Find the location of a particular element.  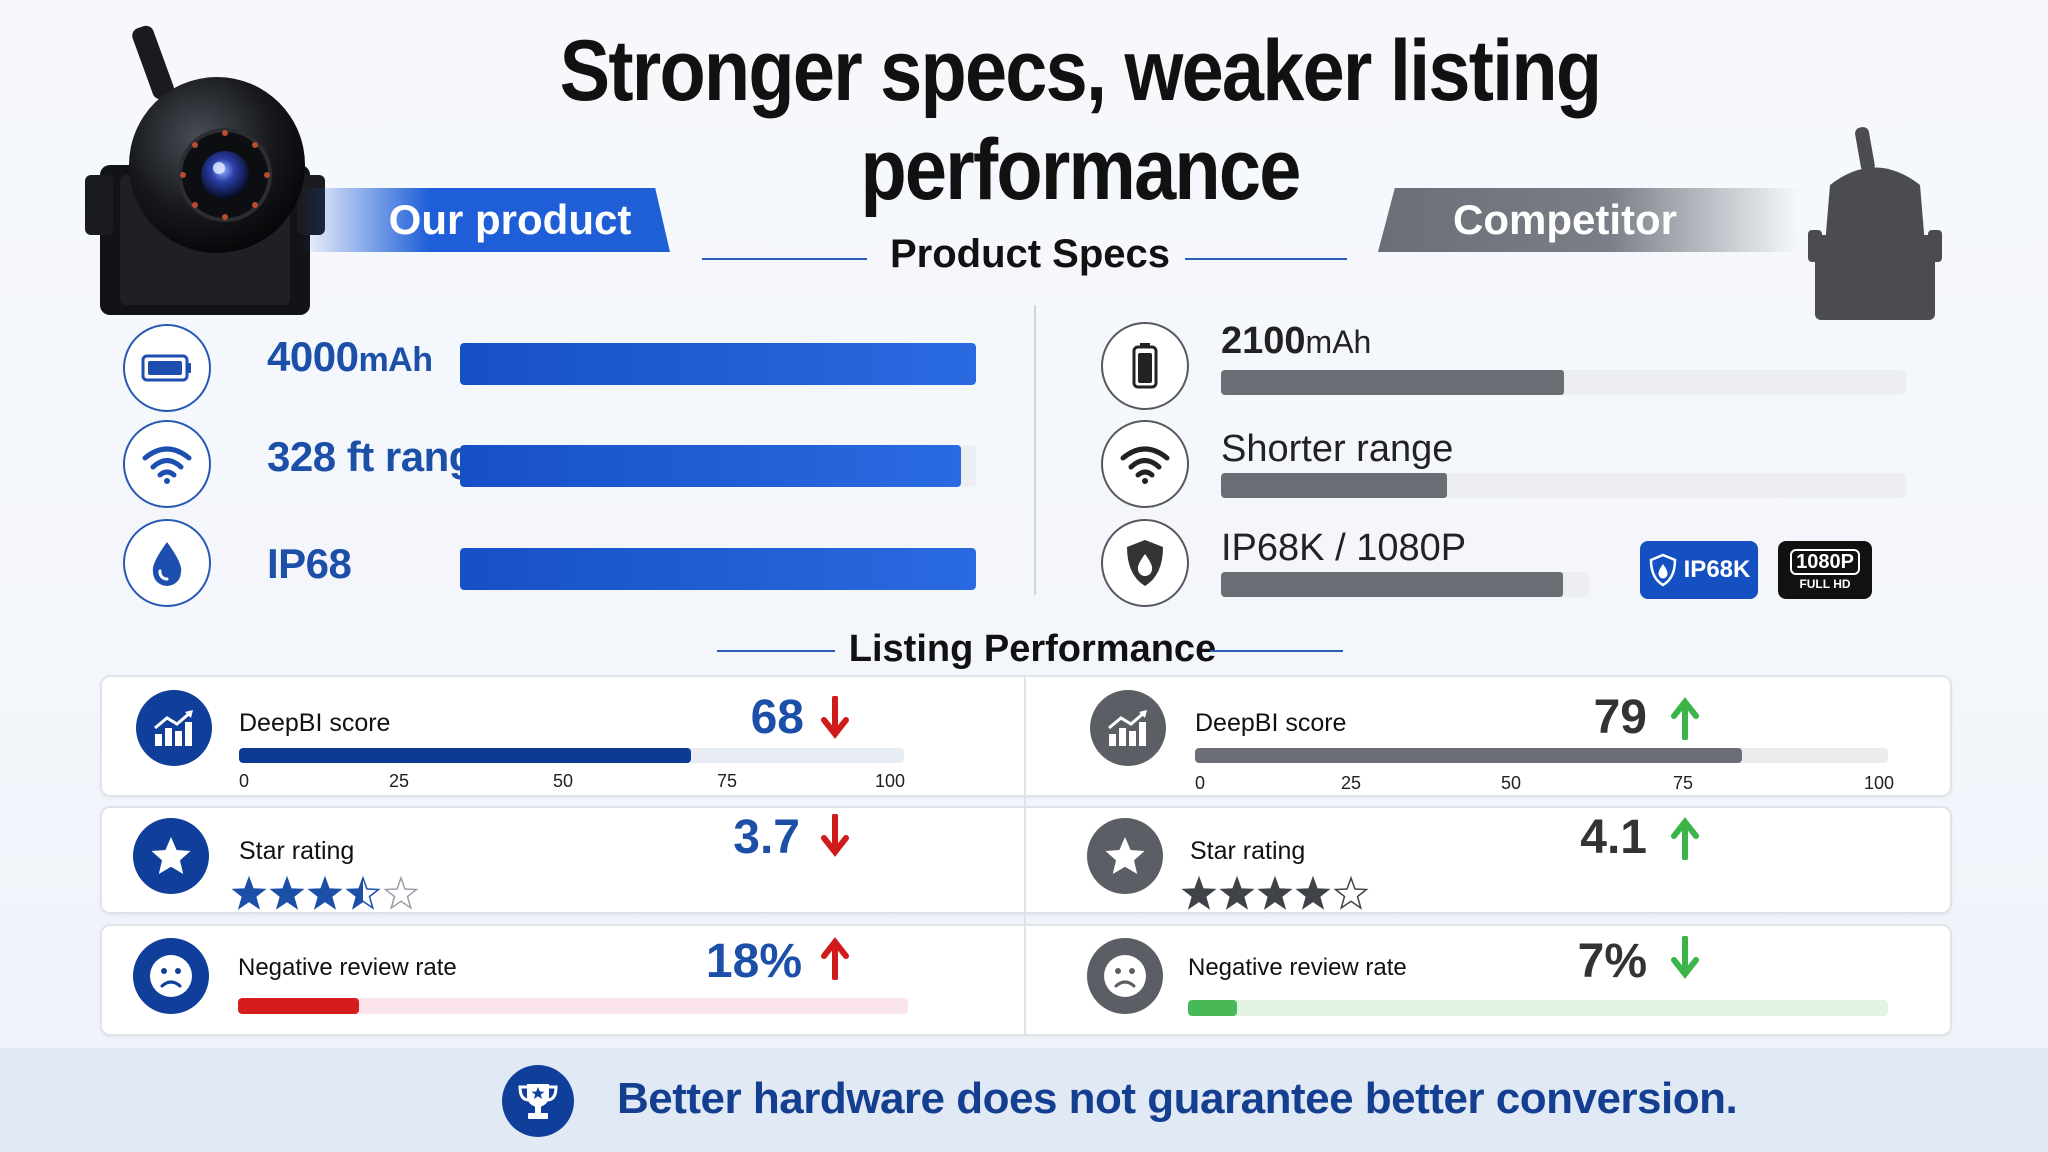

competitor-battery-bar is located at coordinates (1563, 382).